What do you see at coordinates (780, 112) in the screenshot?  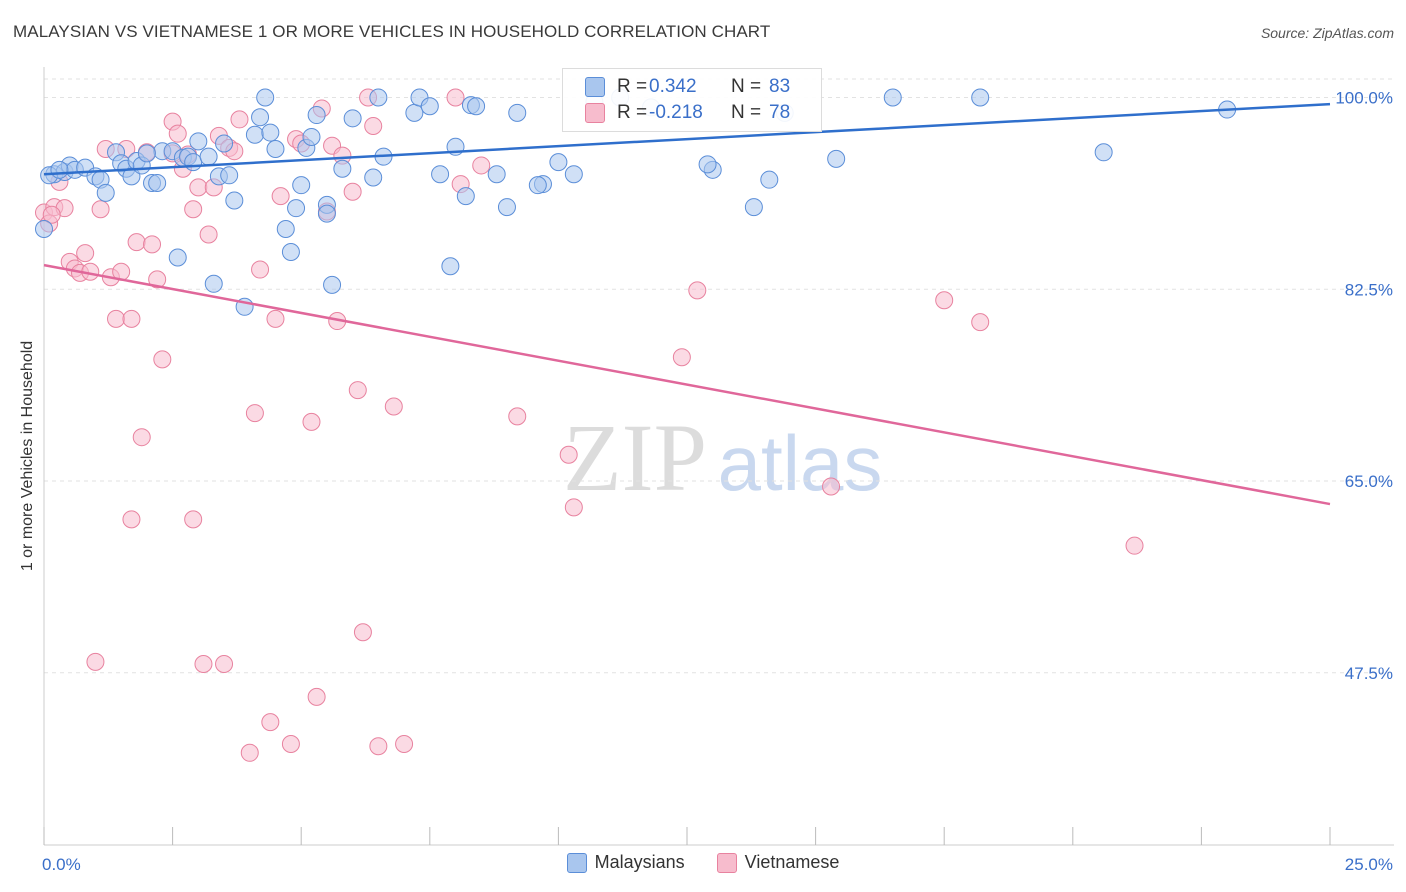 I see `n-value: 78` at bounding box center [780, 112].